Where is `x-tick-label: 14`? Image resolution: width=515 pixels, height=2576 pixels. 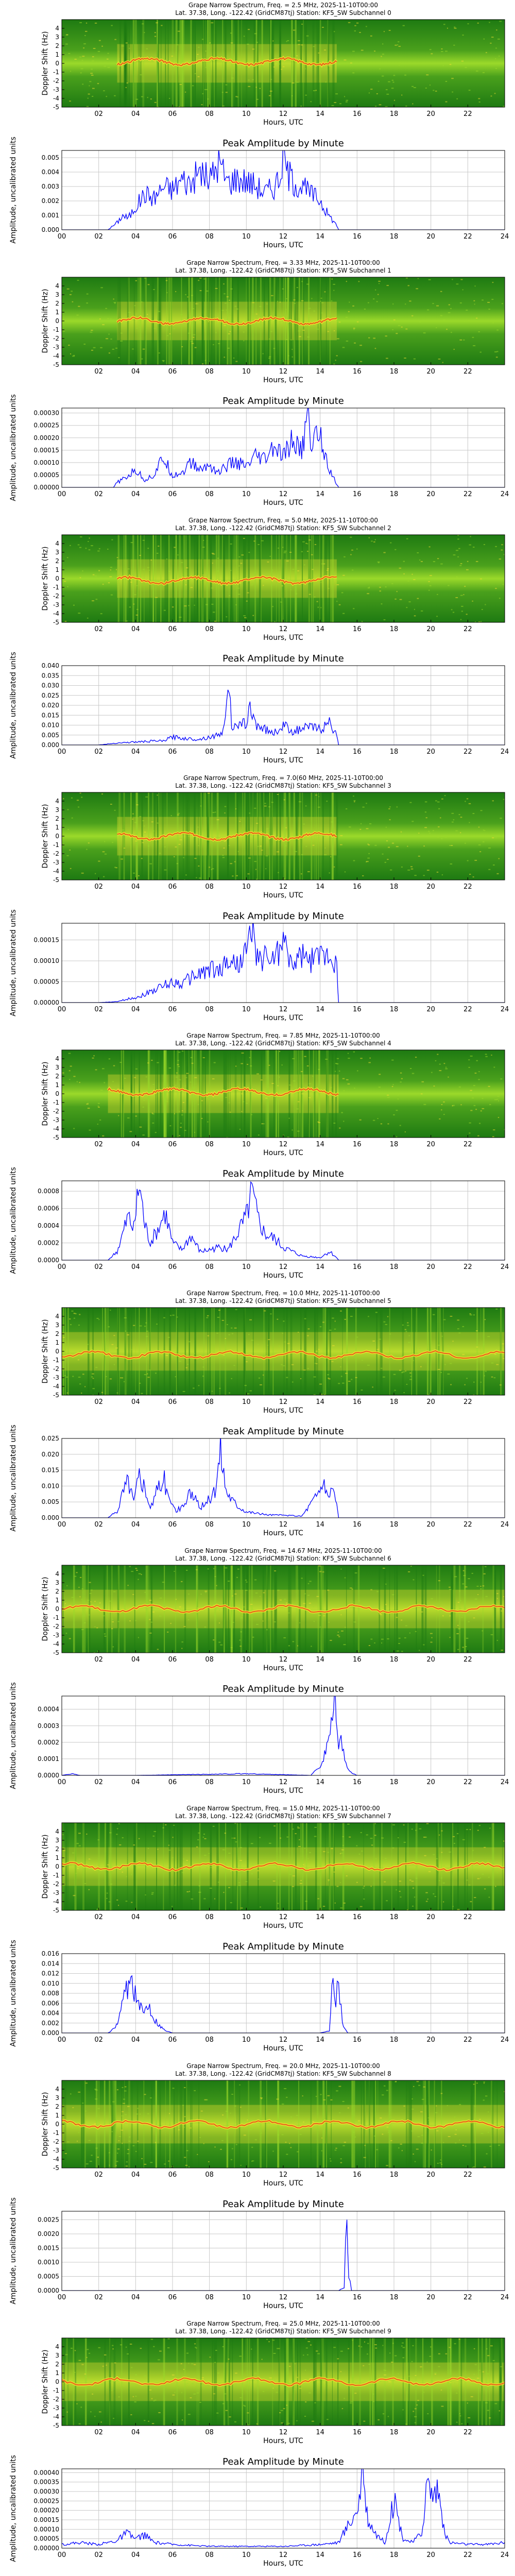
x-tick-label: 14 is located at coordinates (320, 2175).